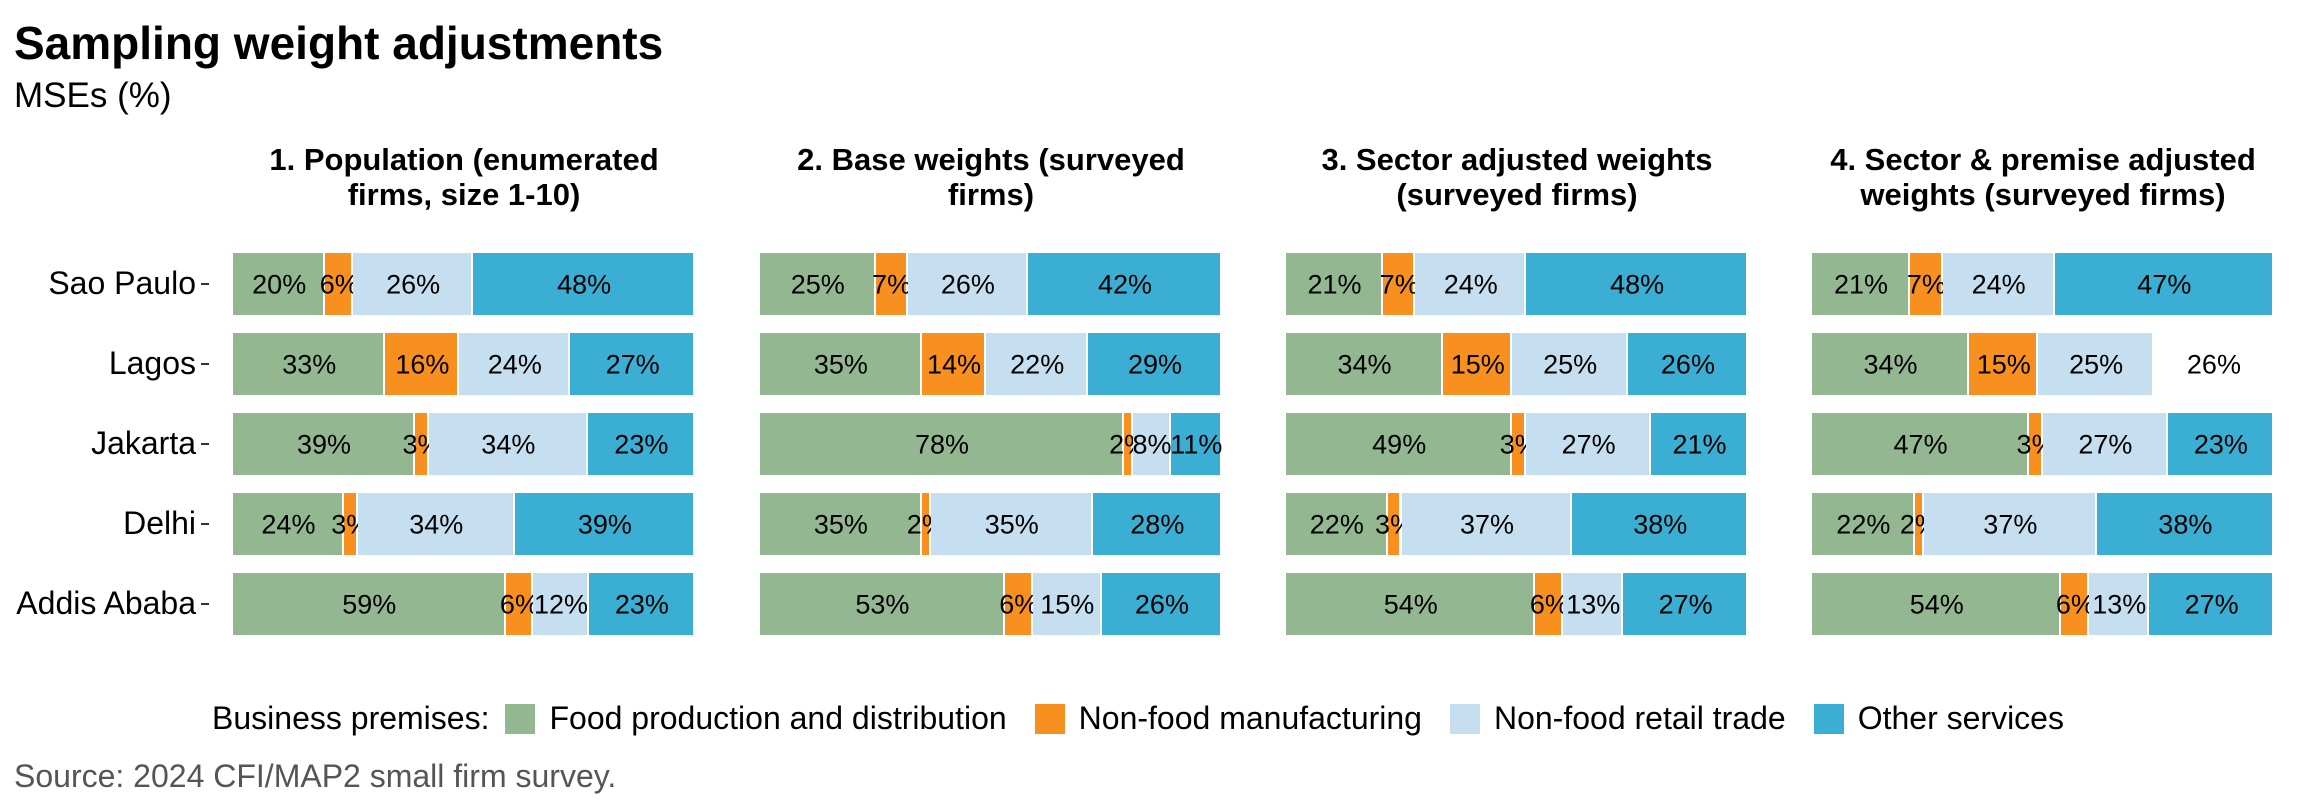 This screenshot has height=806, width=2304. What do you see at coordinates (817, 284) in the screenshot?
I see `data-label: 25%` at bounding box center [817, 284].